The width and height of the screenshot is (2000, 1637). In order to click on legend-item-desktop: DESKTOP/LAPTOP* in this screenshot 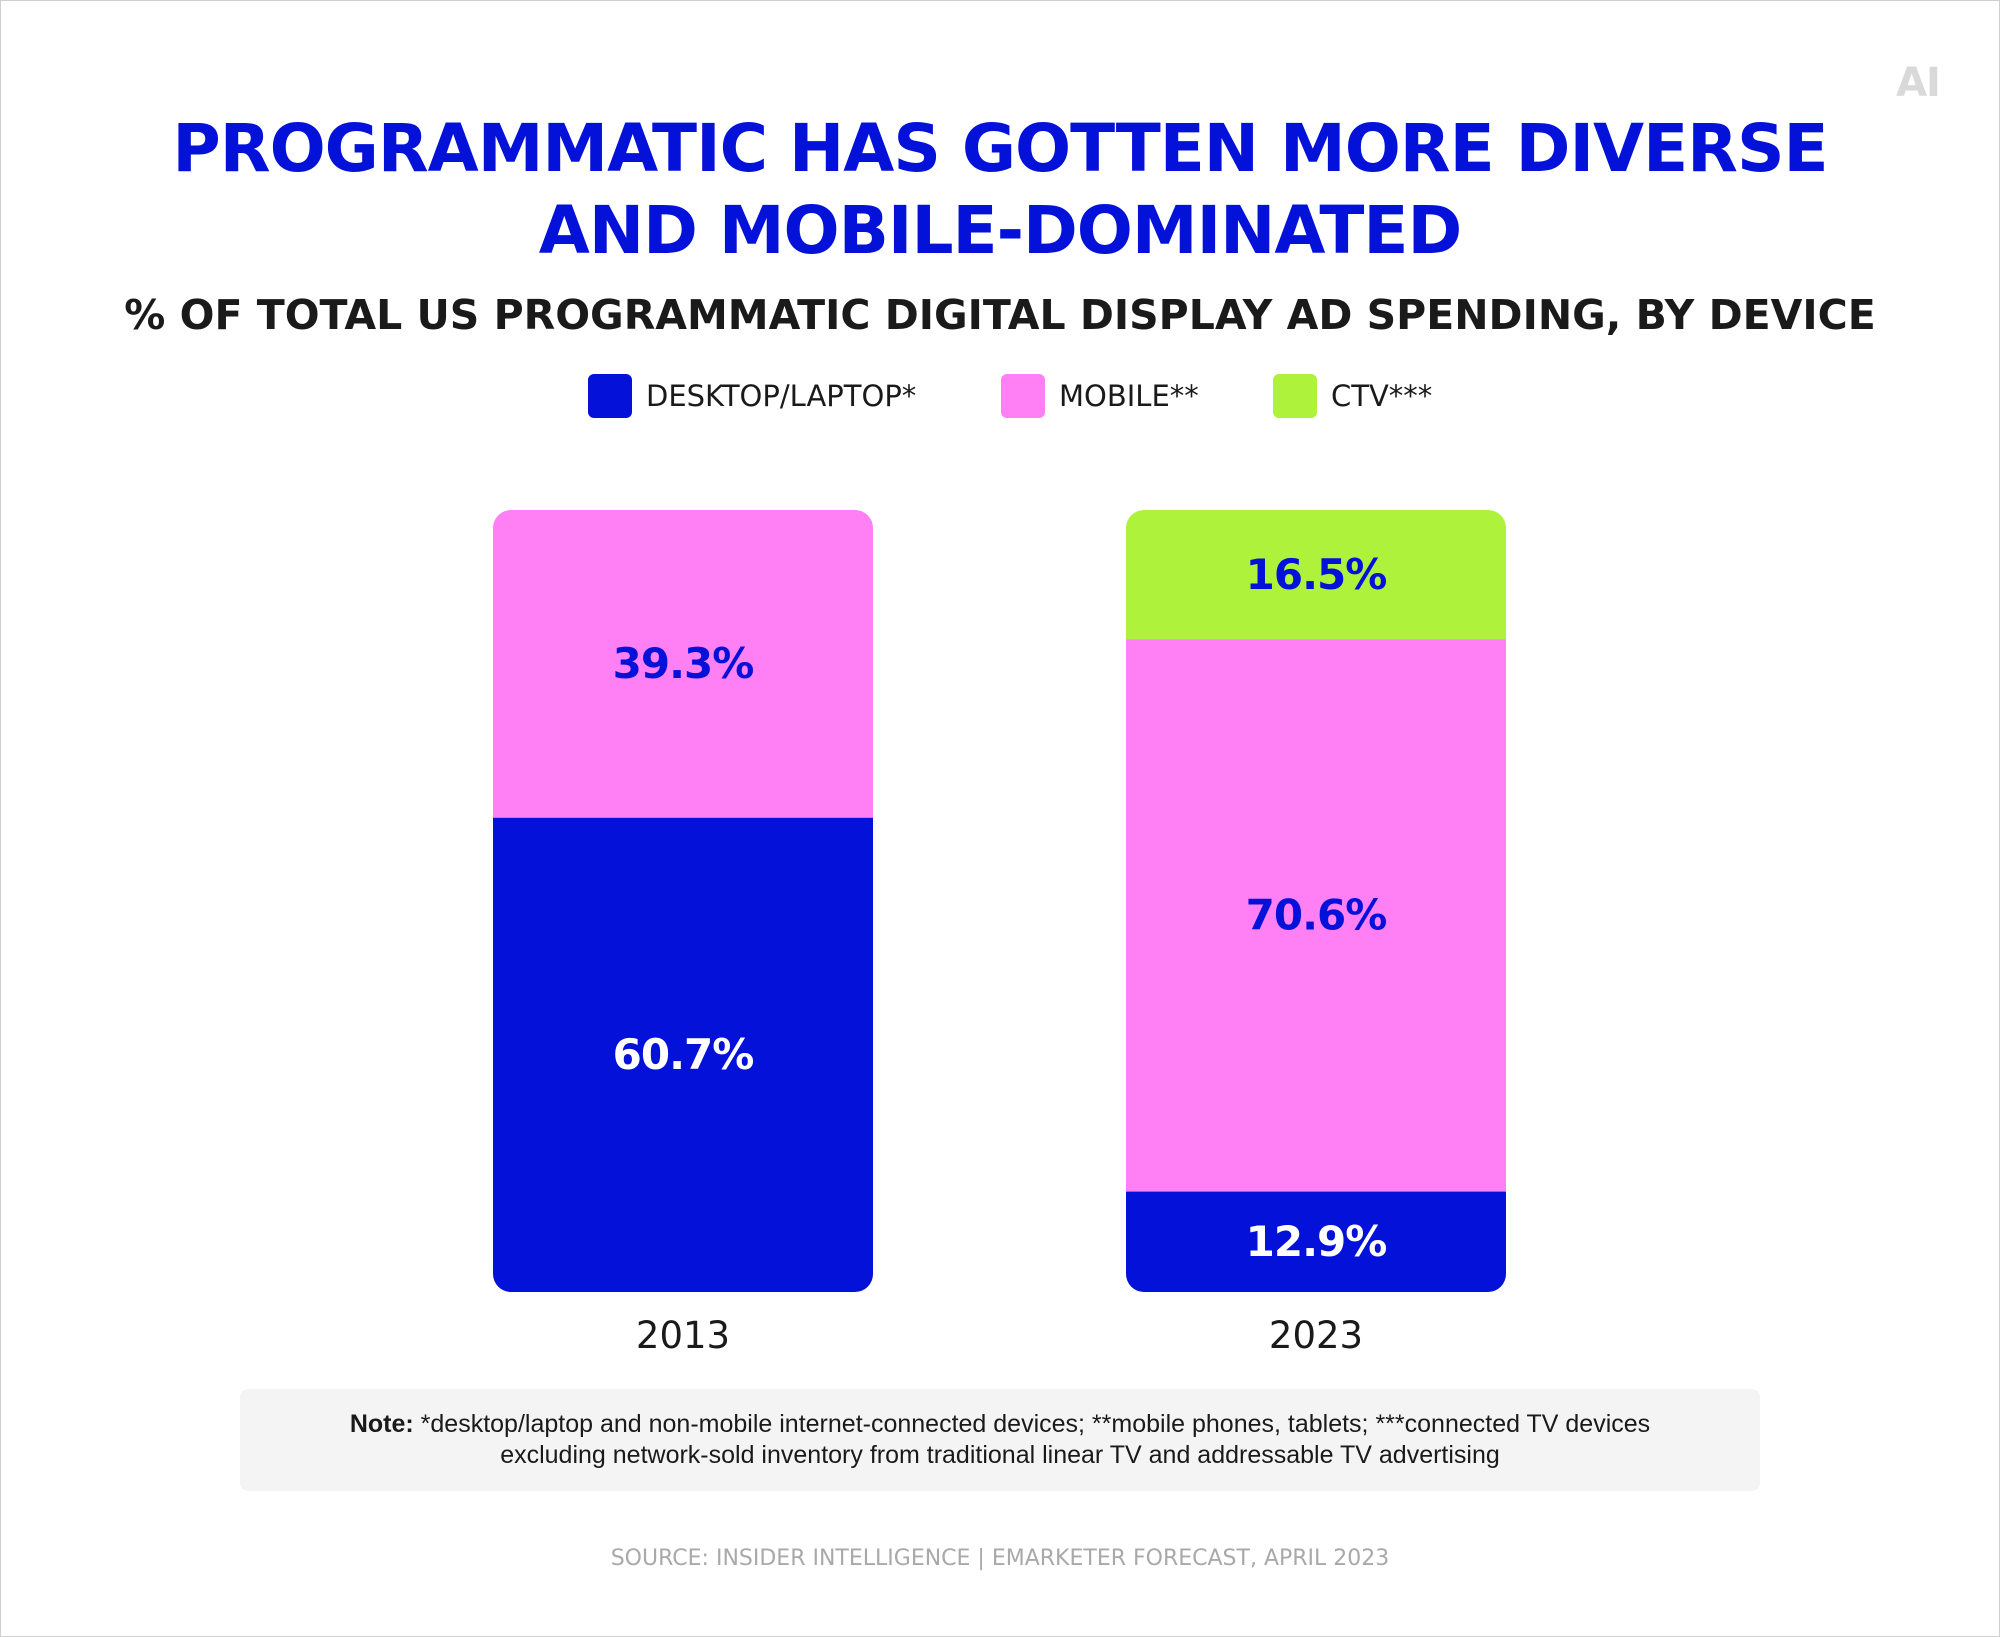, I will do `click(752, 396)`.